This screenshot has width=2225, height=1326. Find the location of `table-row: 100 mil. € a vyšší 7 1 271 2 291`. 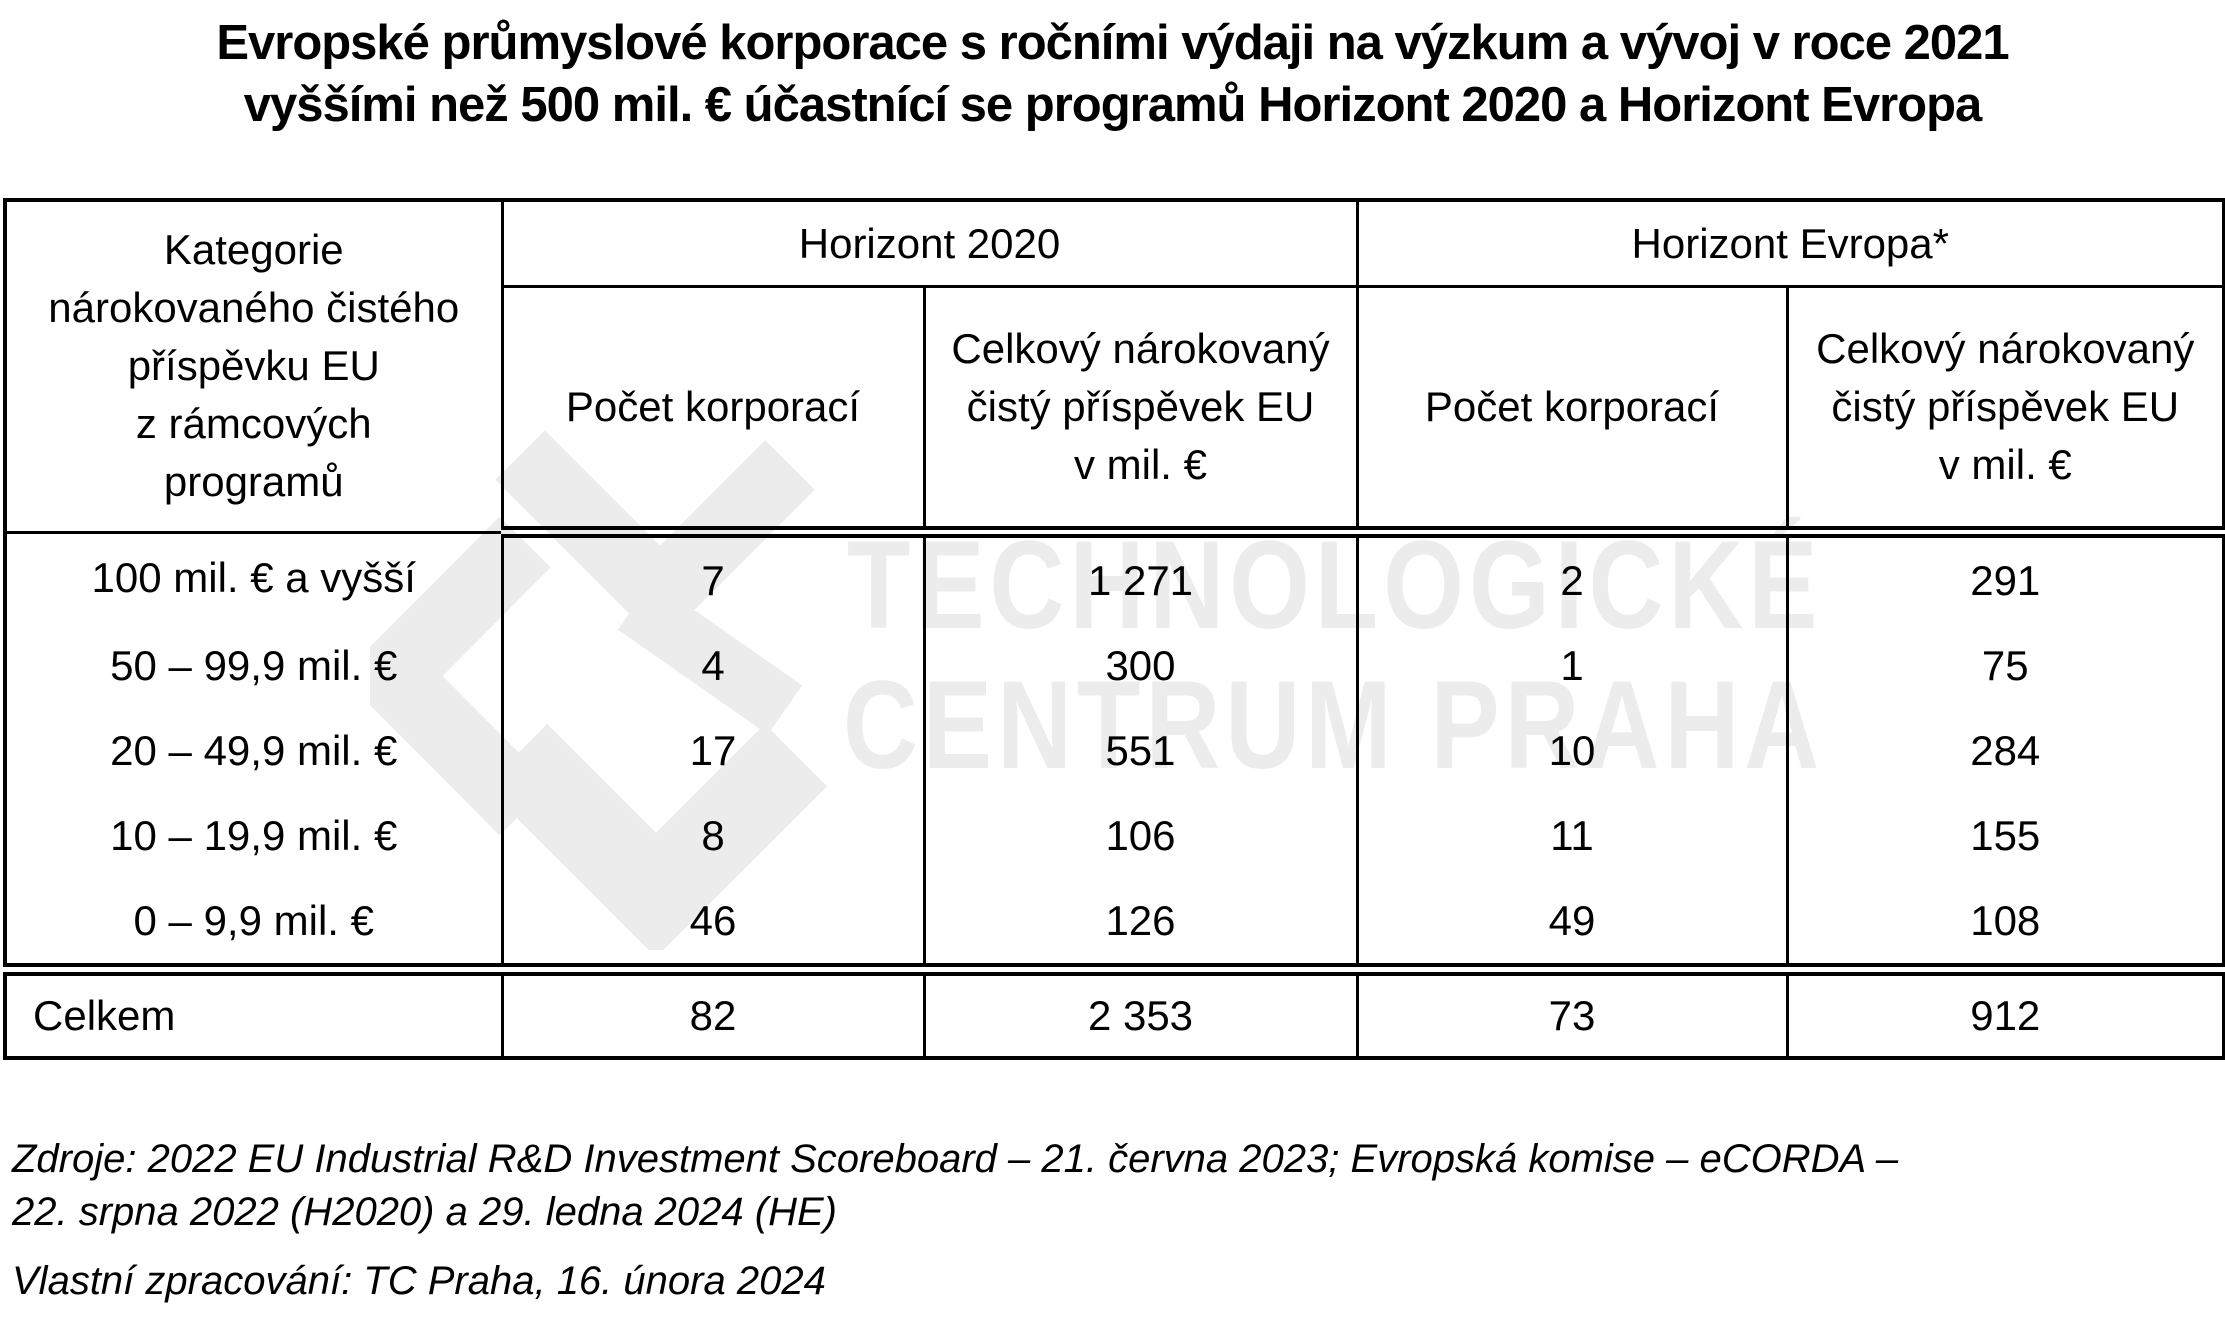

table-row: 100 mil. € a vyšší 7 1 271 2 291 is located at coordinates (1114, 577).